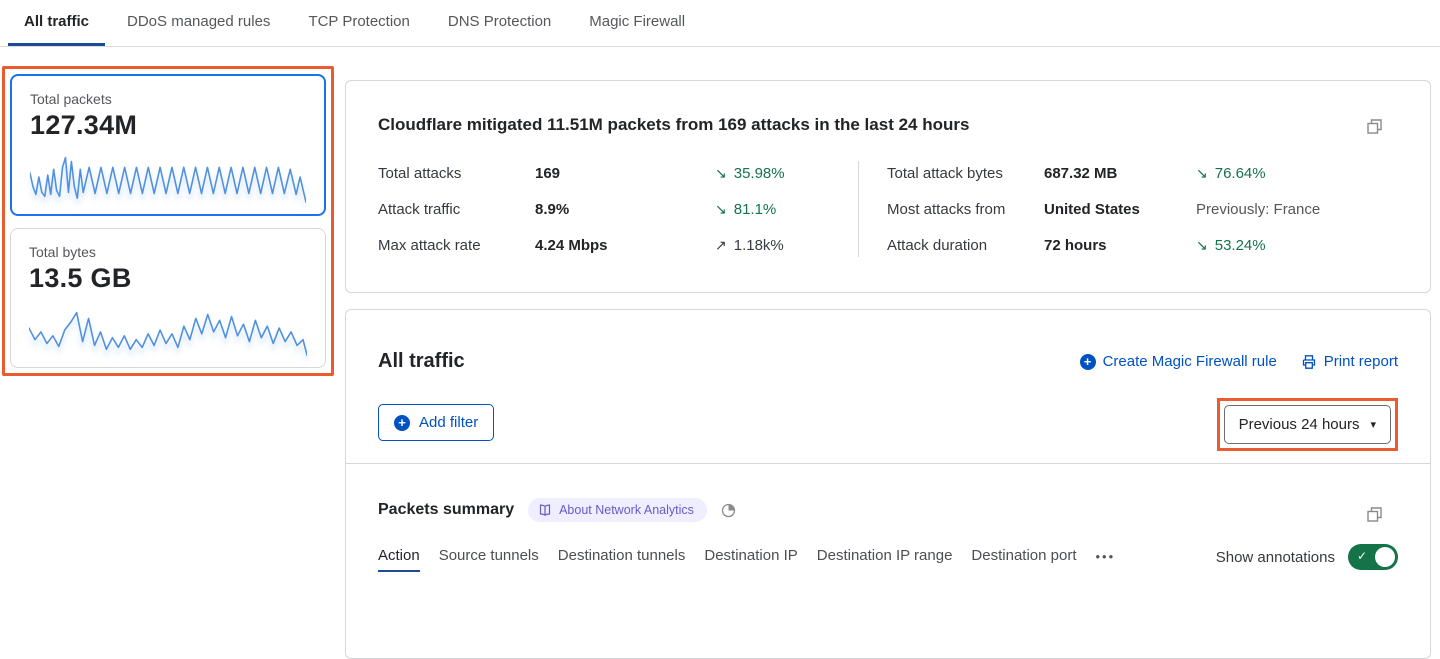 Image resolution: width=1440 pixels, height=659 pixels. I want to click on total-packets-card: Total packets 127.34M, so click(168, 145).